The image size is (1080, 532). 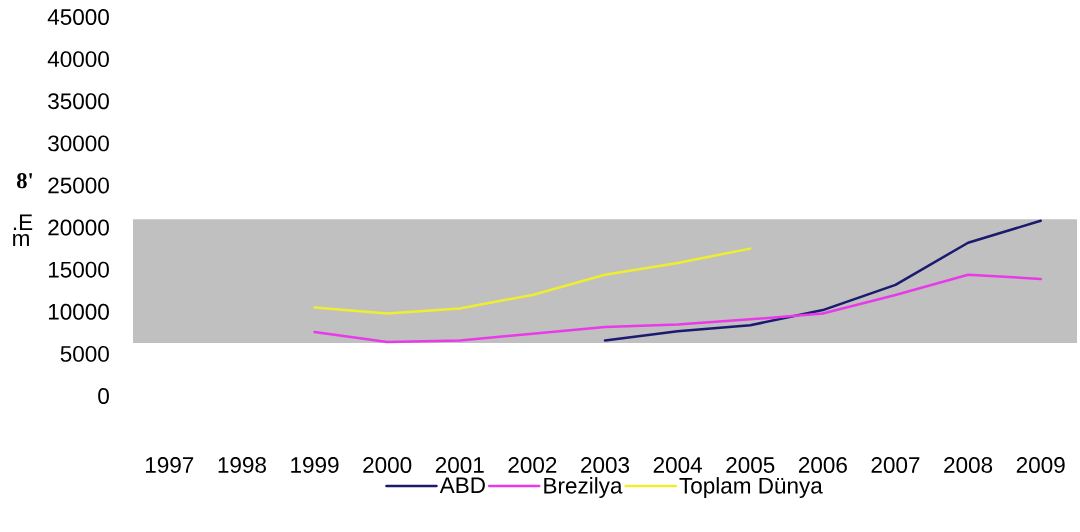 I want to click on legend-label: Brezilya, so click(x=583, y=488).